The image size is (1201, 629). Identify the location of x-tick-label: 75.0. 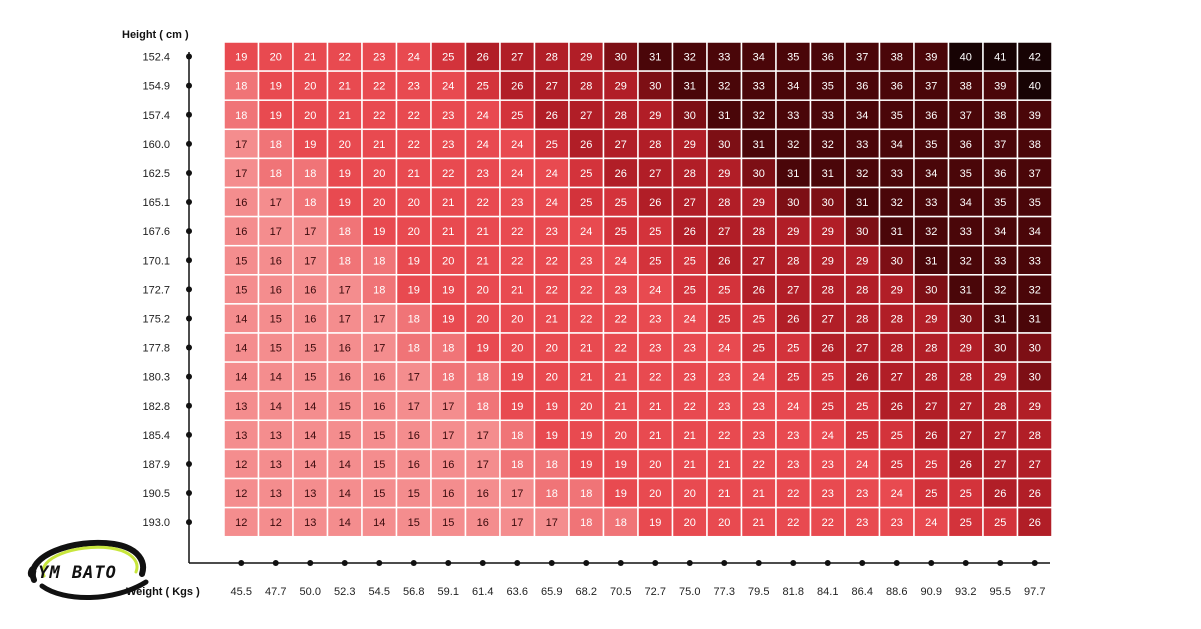
(689, 592).